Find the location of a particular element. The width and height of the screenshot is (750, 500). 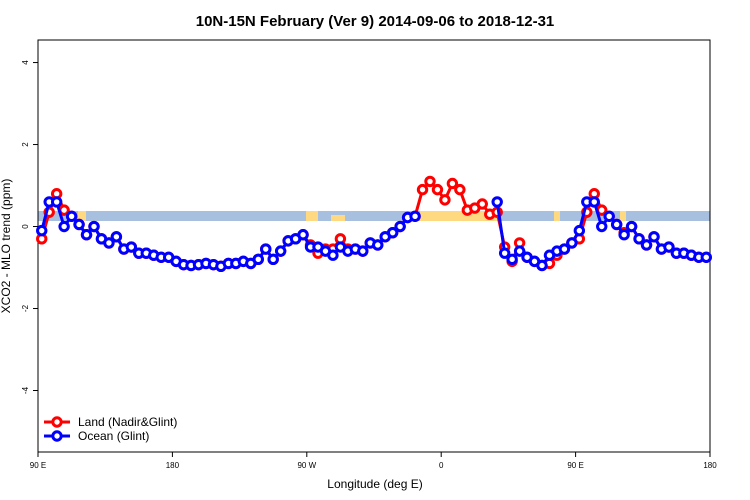

legend-label: Ocean (Glint) is located at coordinates (113, 436).